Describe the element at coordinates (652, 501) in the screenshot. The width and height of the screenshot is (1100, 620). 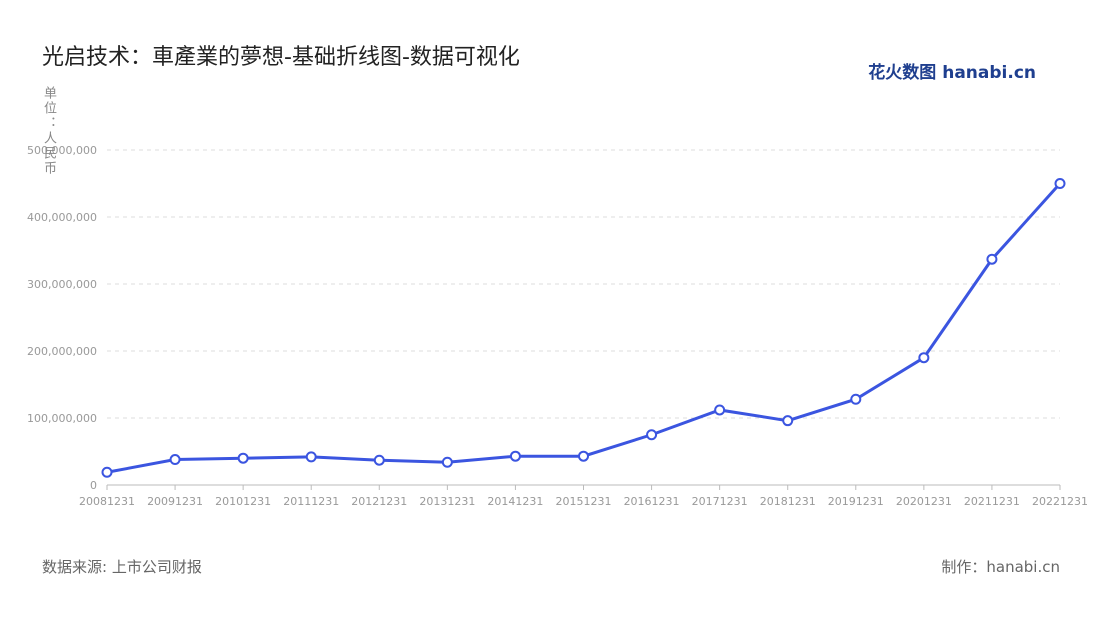
I see `x-tick-label: 20161231` at that location.